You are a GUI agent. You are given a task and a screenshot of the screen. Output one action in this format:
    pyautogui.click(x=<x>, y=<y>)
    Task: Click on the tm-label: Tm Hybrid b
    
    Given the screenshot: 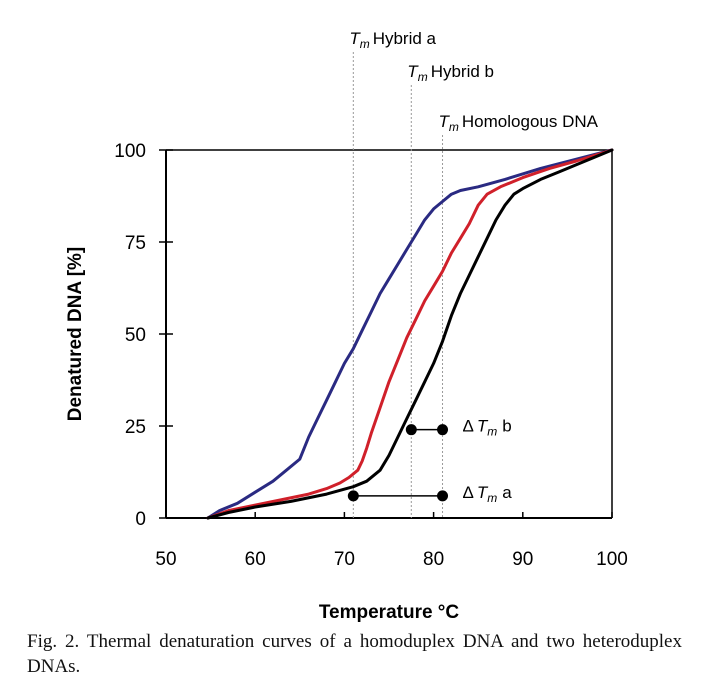 What is the action you would take?
    pyautogui.click(x=450, y=73)
    